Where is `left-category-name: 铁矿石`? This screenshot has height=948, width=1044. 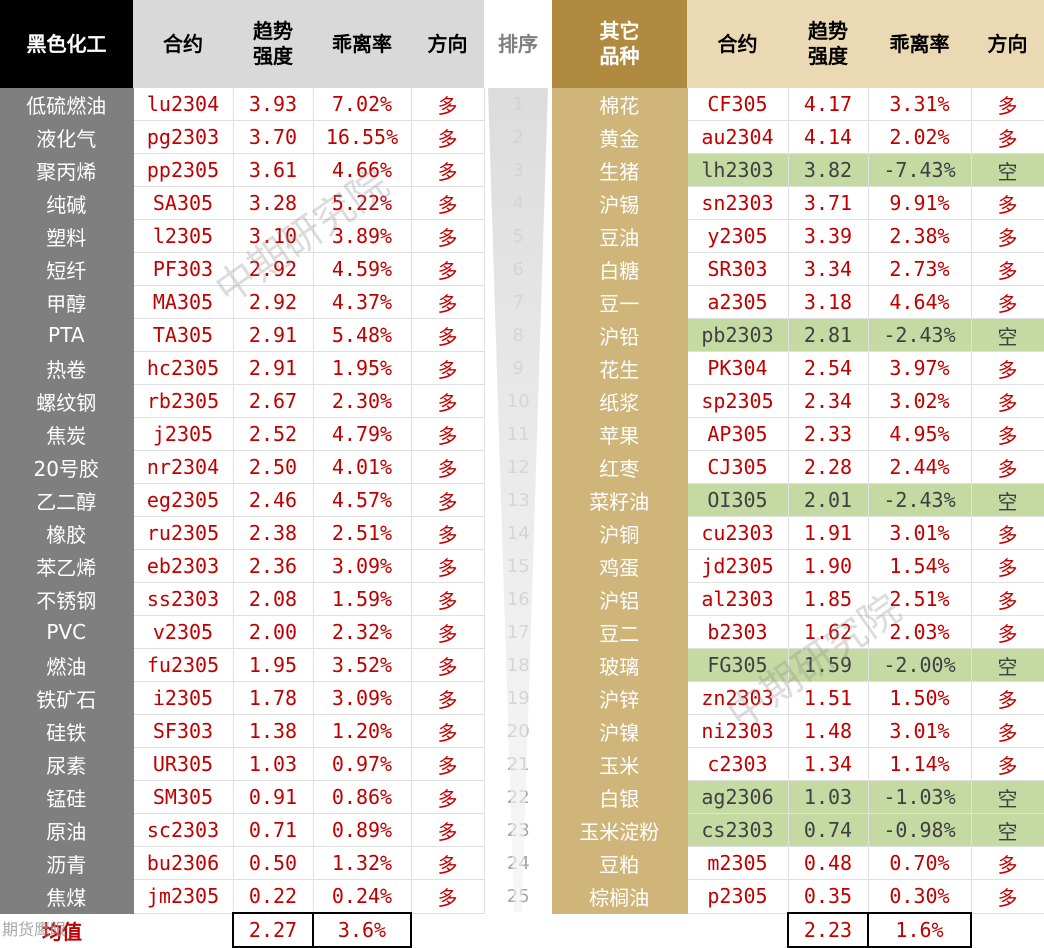 left-category-name: 铁矿石 is located at coordinates (67, 698).